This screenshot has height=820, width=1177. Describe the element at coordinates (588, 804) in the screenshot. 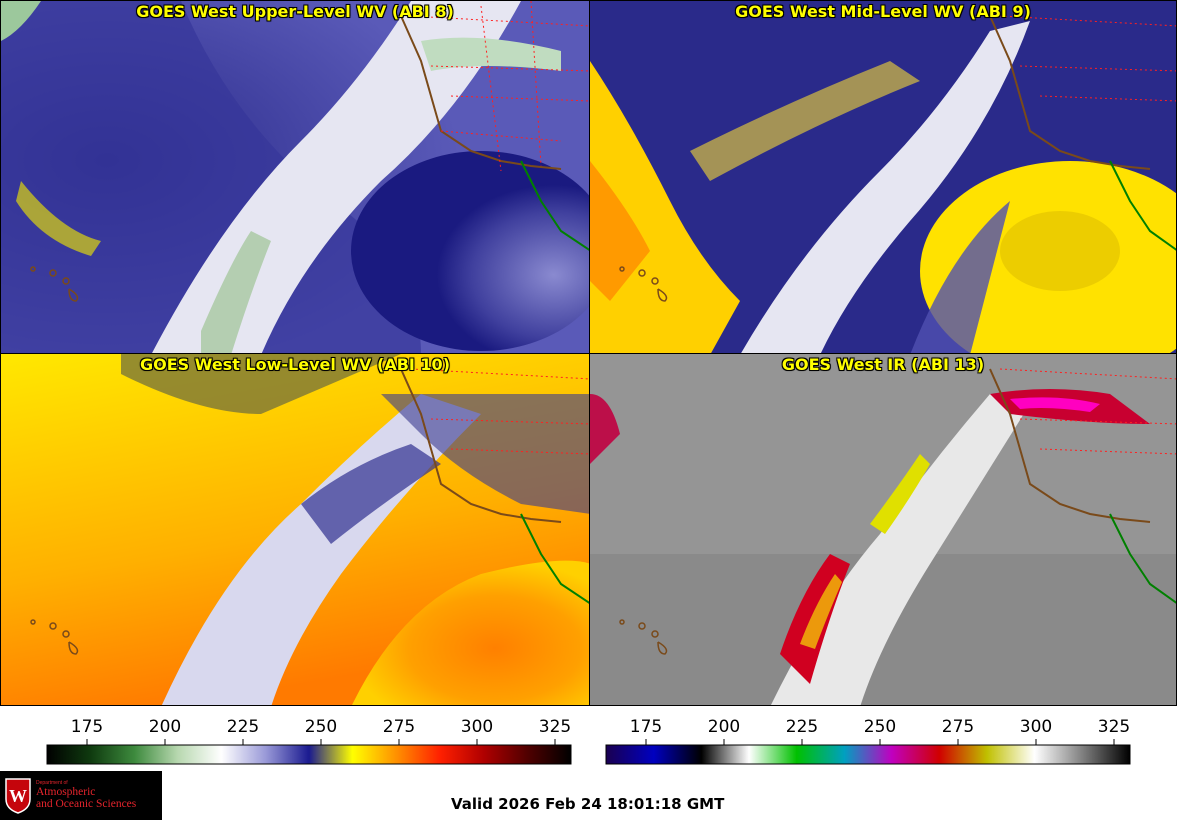

I see `valid-time: Valid 2026 Feb 24 18:01:18 GMT` at that location.